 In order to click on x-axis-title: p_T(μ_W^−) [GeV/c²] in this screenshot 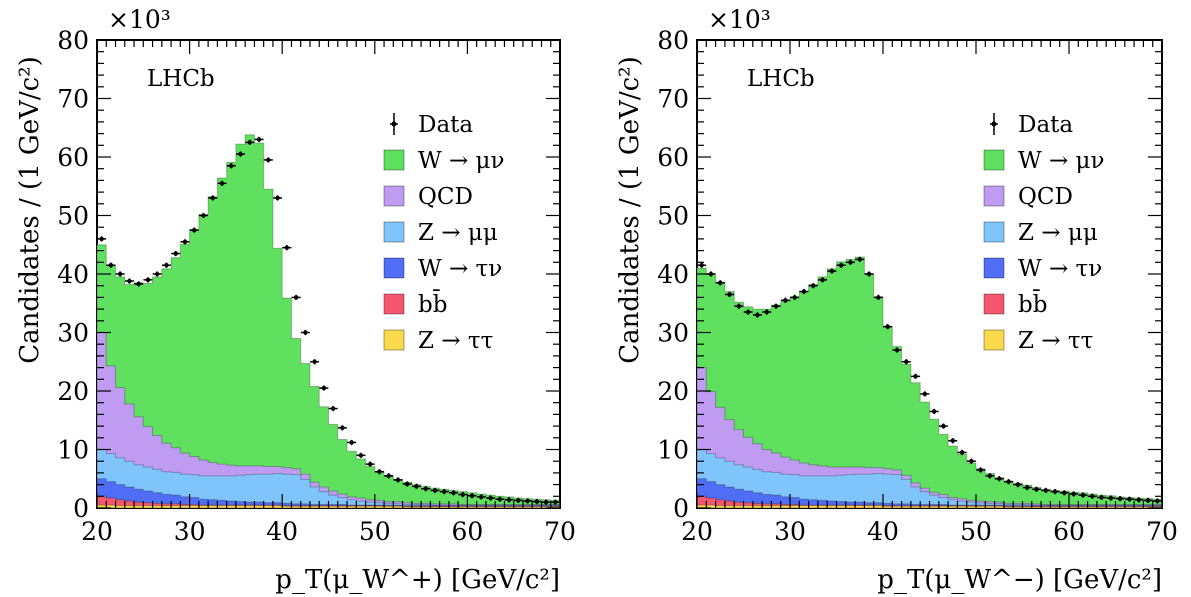, I will do `click(1019, 580)`.